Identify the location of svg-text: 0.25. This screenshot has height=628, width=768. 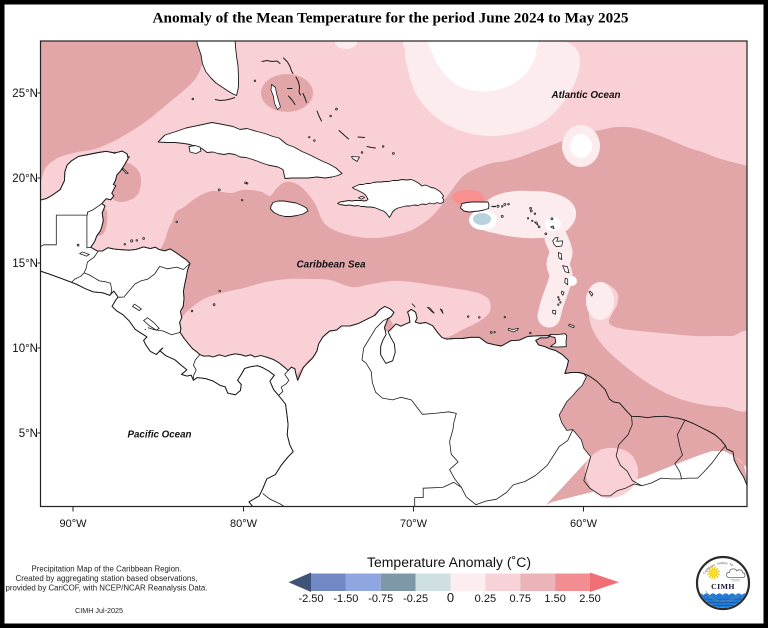
(485, 599).